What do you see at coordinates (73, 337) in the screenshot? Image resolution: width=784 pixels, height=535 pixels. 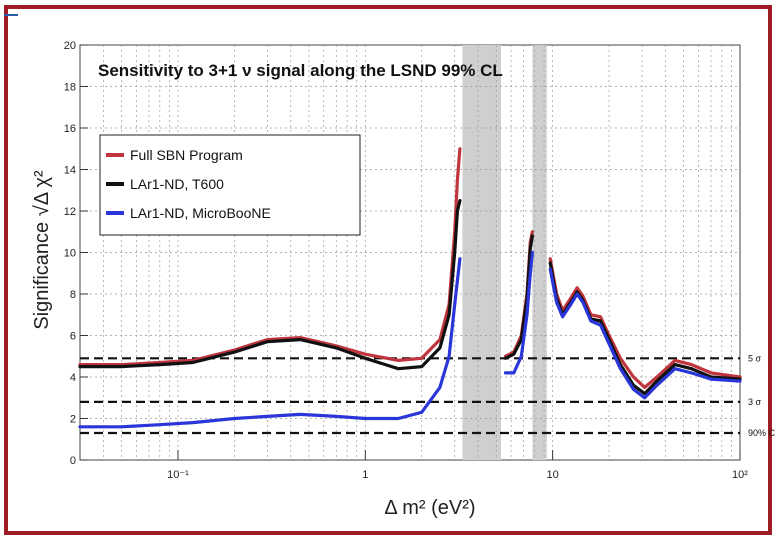 I see `y-tick-label: 6` at bounding box center [73, 337].